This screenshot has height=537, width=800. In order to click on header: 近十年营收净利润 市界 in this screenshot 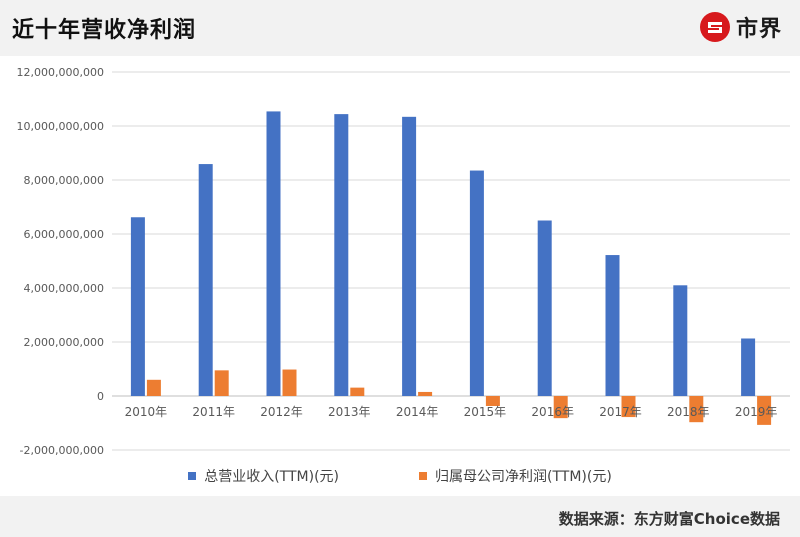, I will do `click(400, 28)`.